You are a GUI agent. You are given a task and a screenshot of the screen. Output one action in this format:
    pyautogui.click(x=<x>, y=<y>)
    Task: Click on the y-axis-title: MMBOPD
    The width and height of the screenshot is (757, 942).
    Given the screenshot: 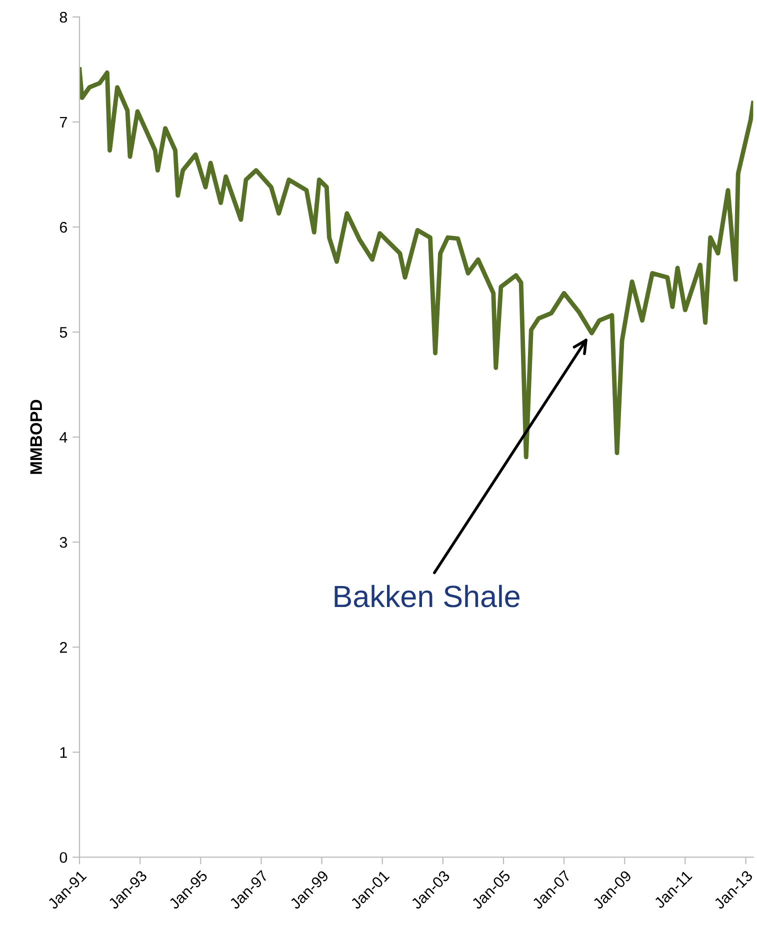 What is the action you would take?
    pyautogui.click(x=36, y=437)
    